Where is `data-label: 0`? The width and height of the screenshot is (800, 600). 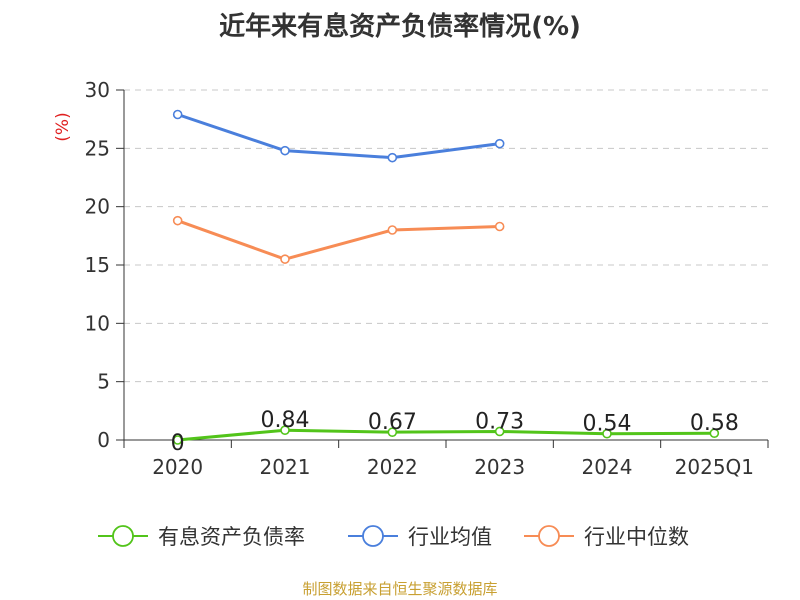 data-label: 0 is located at coordinates (178, 443).